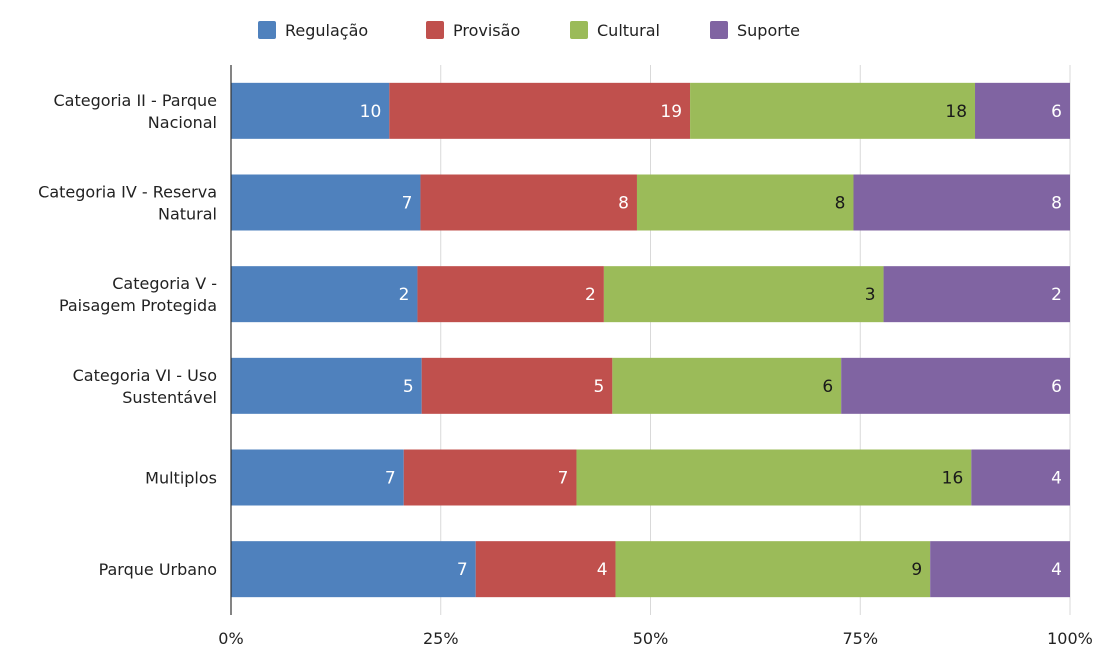 The height and width of the screenshot is (648, 1099). Describe the element at coordinates (486, 30) in the screenshot. I see `legend-label: Provisão` at that location.